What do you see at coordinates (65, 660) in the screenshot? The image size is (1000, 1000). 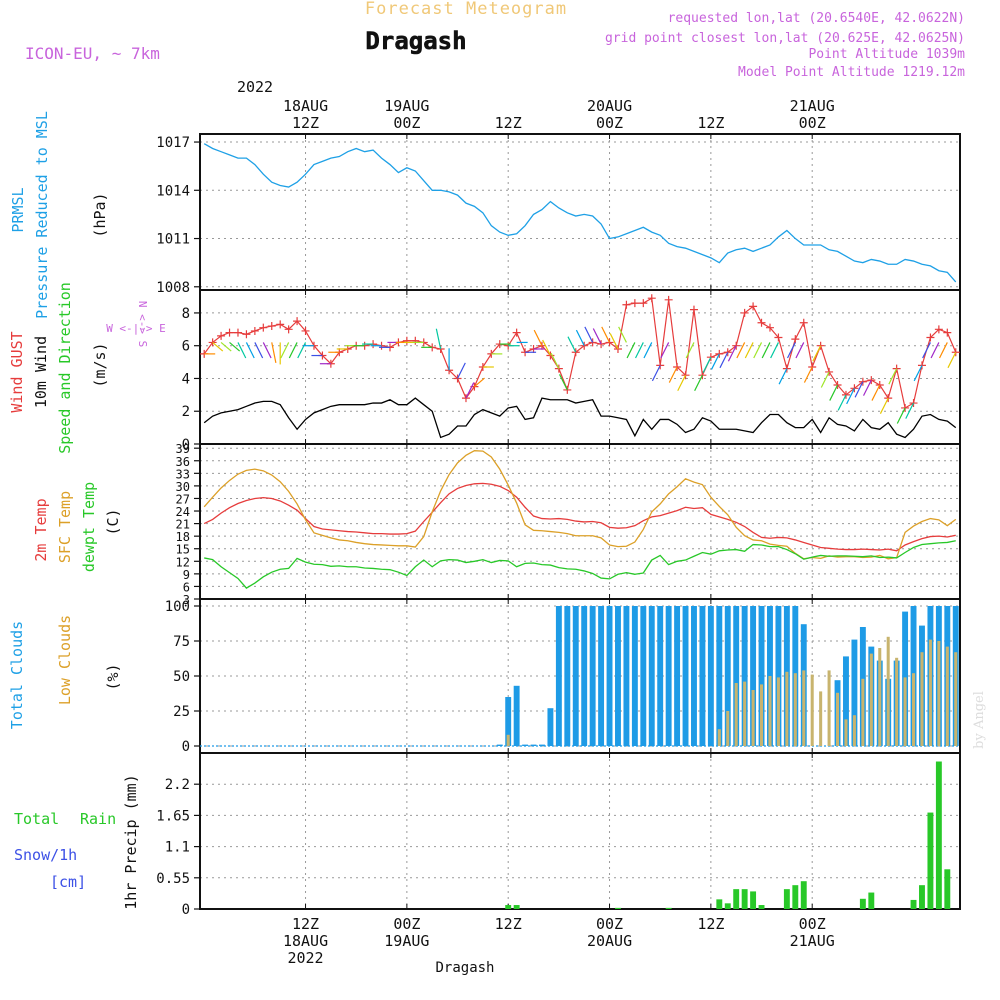 I see `clouds-label-2: Low Clouds` at bounding box center [65, 660].